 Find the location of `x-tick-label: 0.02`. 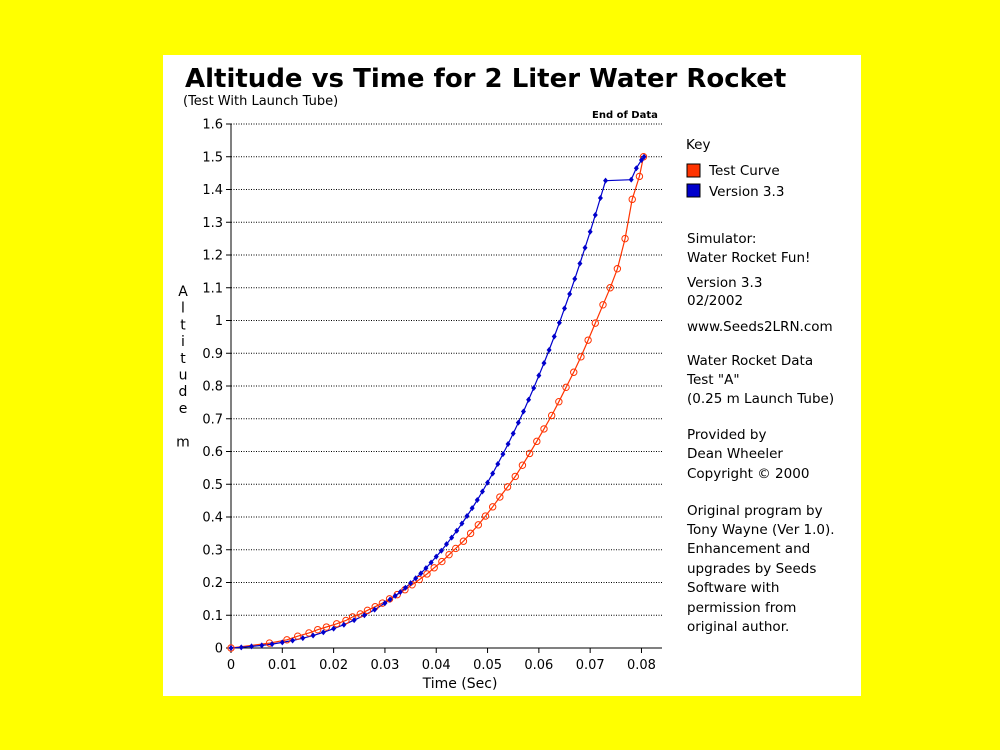

x-tick-label: 0.02 is located at coordinates (333, 665).